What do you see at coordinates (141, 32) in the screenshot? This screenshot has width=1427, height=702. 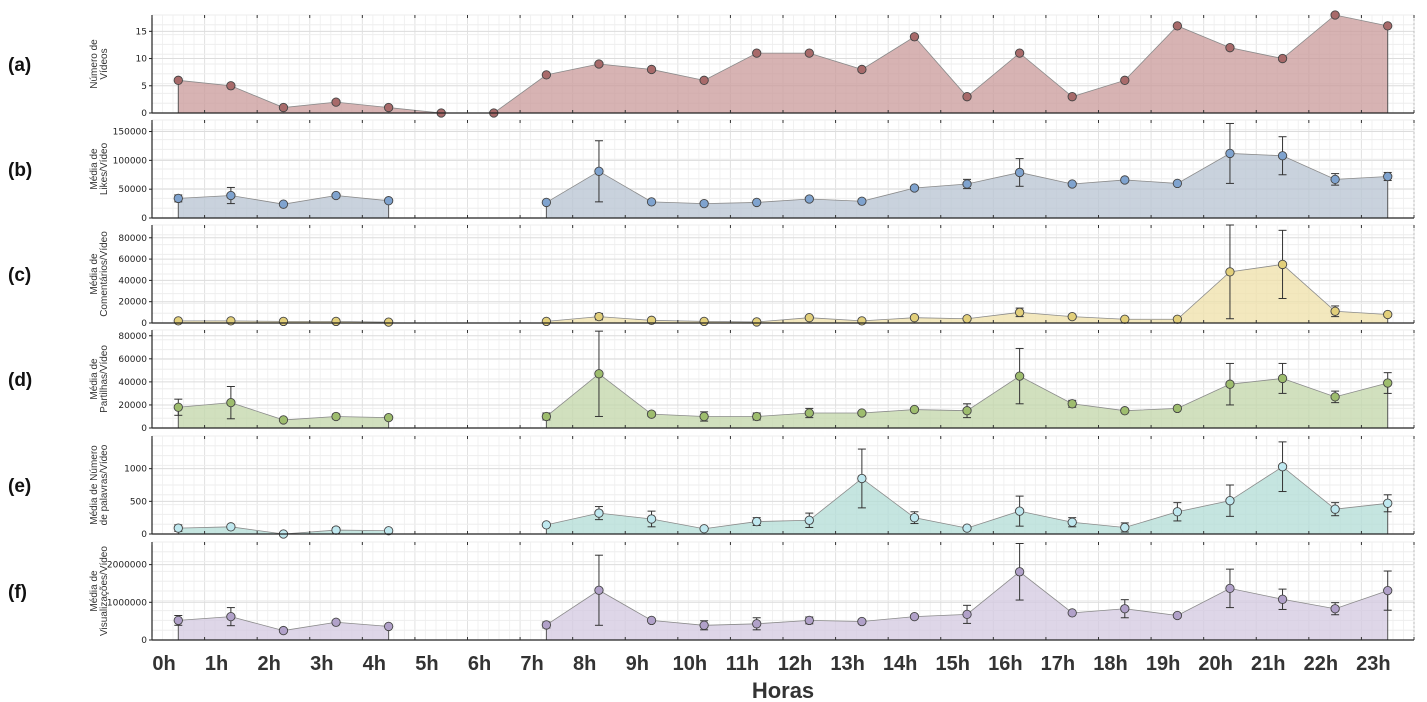 I see `y-tick-label: 15` at bounding box center [141, 32].